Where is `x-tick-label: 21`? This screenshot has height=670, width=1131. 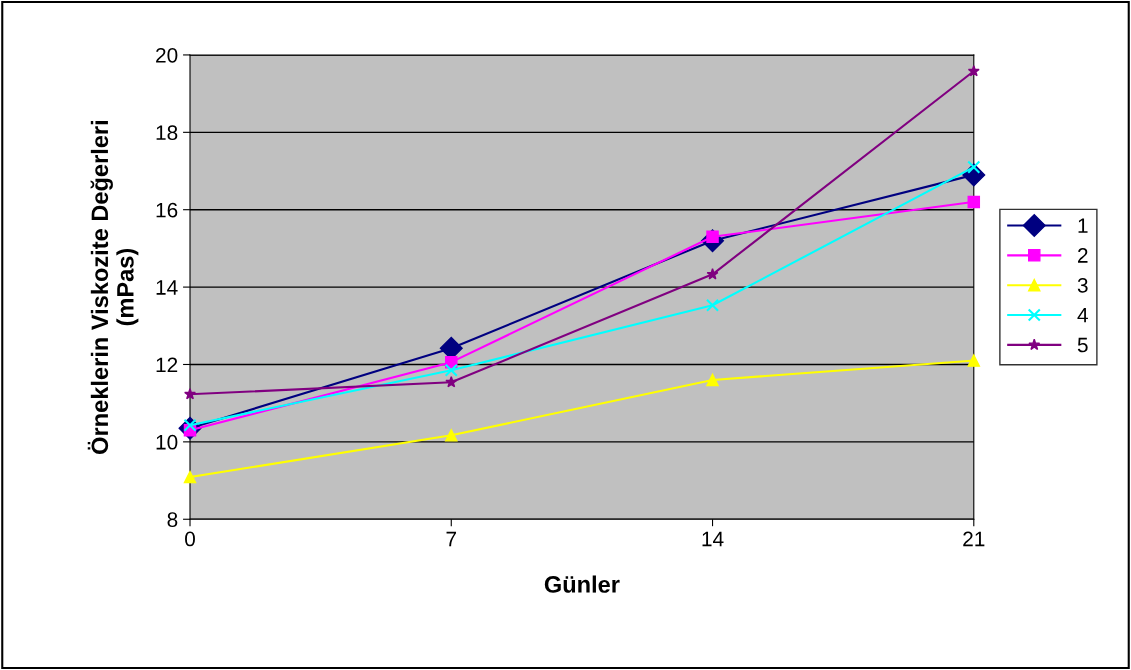
x-tick-label: 21 is located at coordinates (974, 539).